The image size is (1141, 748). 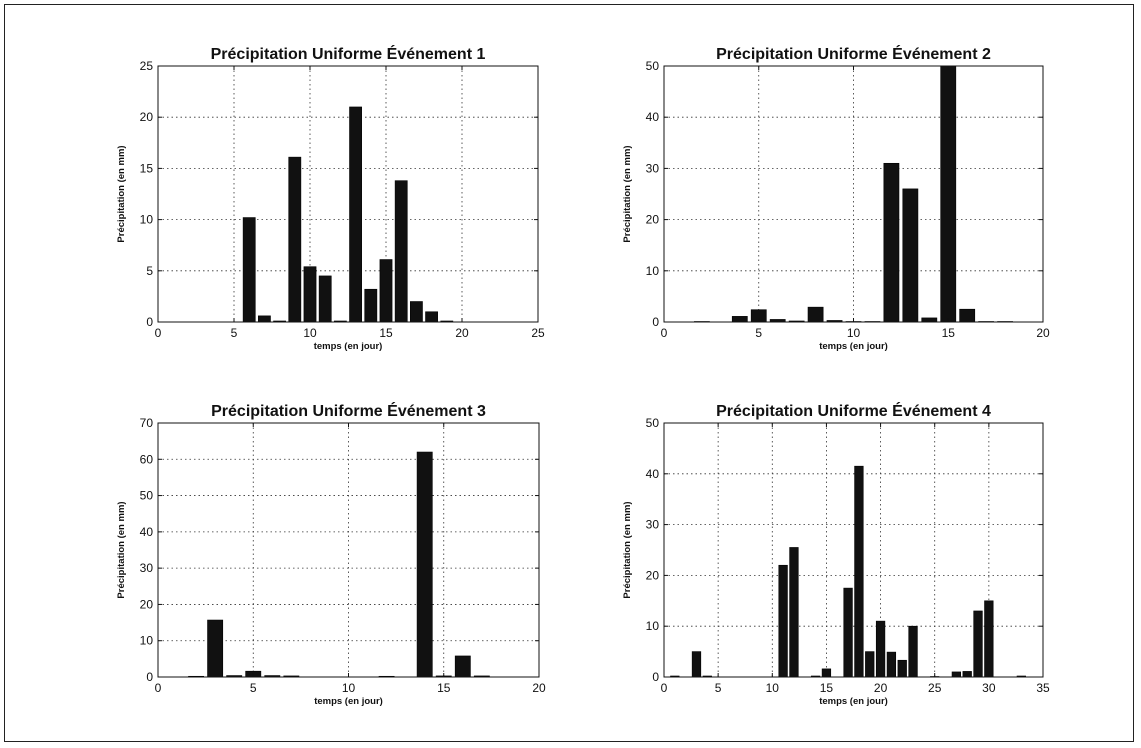 I want to click on x-tick-label: 35, so click(x=1043, y=688).